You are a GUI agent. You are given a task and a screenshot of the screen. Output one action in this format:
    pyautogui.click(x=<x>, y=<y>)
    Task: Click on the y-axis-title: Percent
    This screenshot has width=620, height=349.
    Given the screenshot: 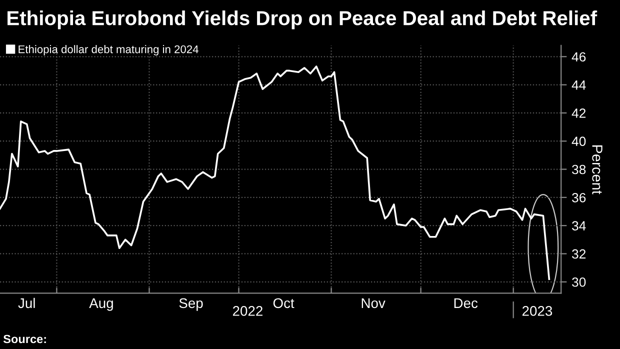 What is the action you would take?
    pyautogui.click(x=597, y=169)
    